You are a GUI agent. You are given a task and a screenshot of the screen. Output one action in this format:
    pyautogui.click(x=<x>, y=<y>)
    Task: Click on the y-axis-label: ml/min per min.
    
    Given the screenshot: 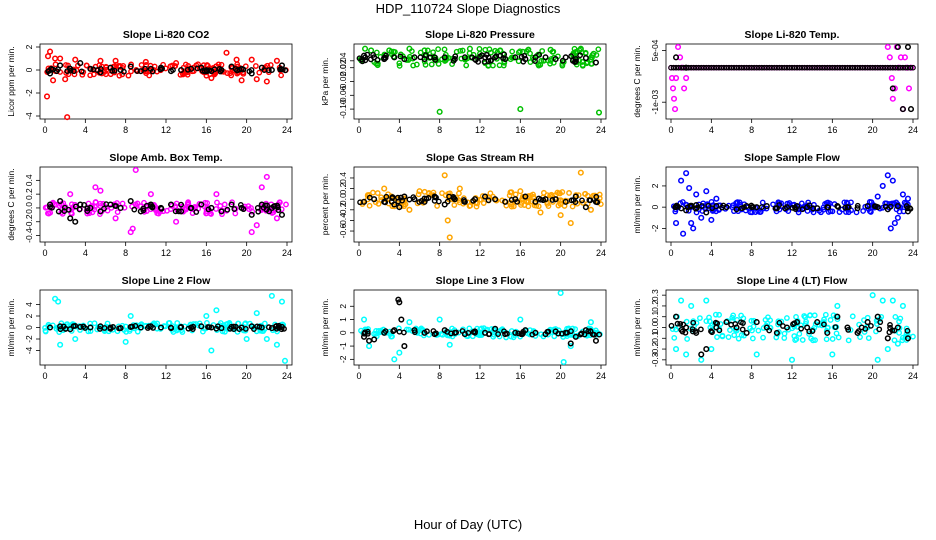 What is the action you would take?
    pyautogui.click(x=637, y=204)
    